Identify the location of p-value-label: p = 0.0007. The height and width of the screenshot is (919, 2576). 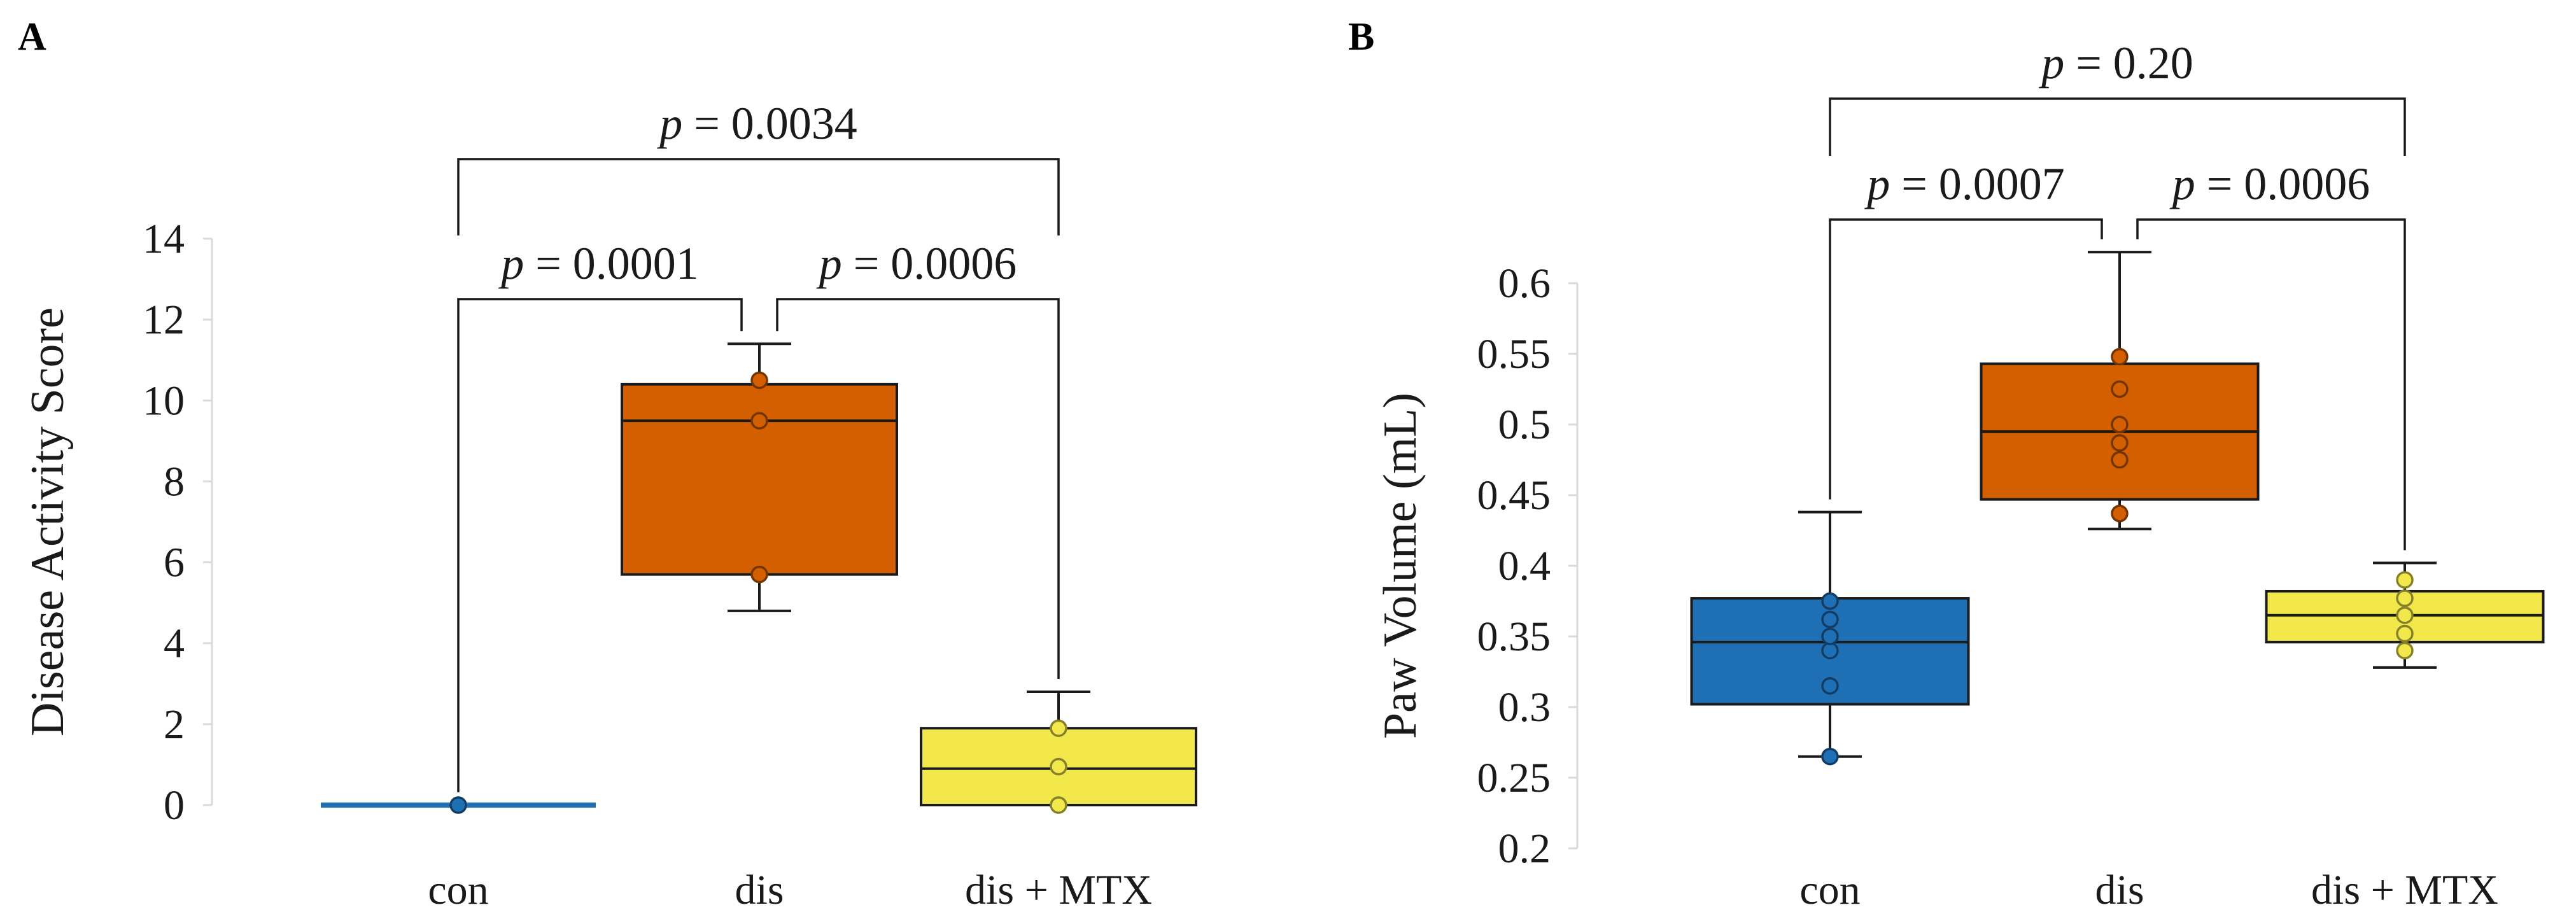
(1965, 183).